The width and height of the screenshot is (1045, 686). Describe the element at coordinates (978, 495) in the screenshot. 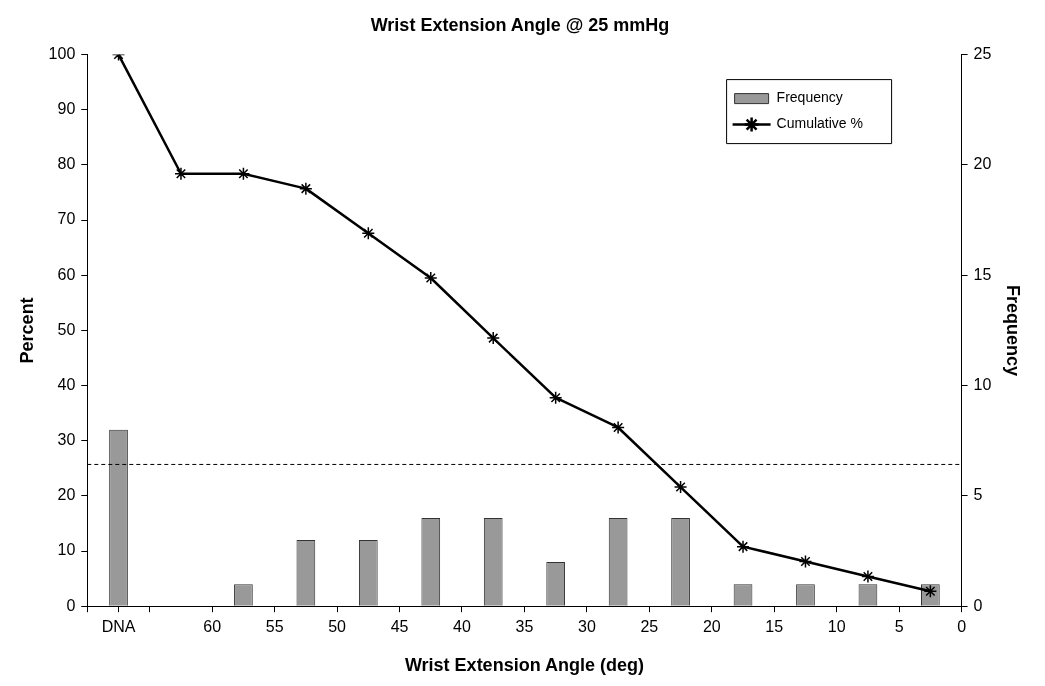

I see `y2-tick-label: 5` at that location.